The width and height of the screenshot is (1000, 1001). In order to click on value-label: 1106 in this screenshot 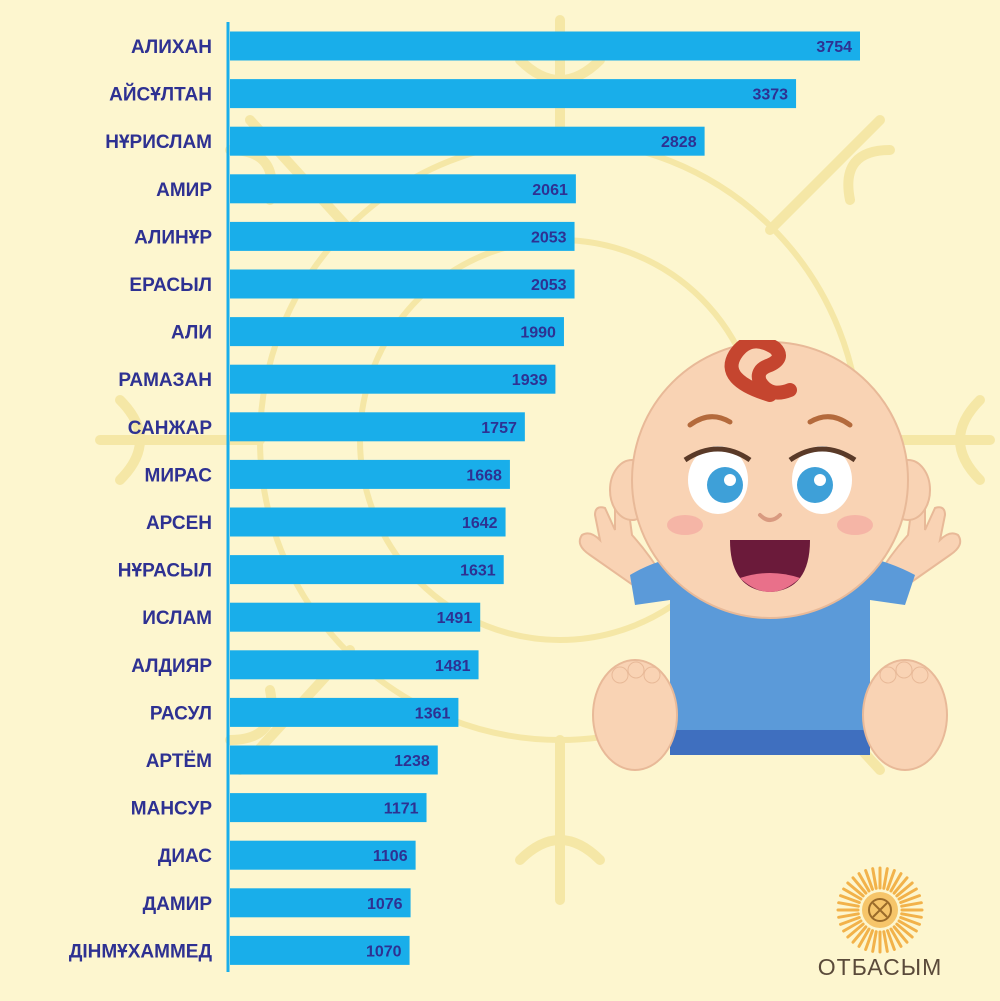, I will do `click(390, 856)`.